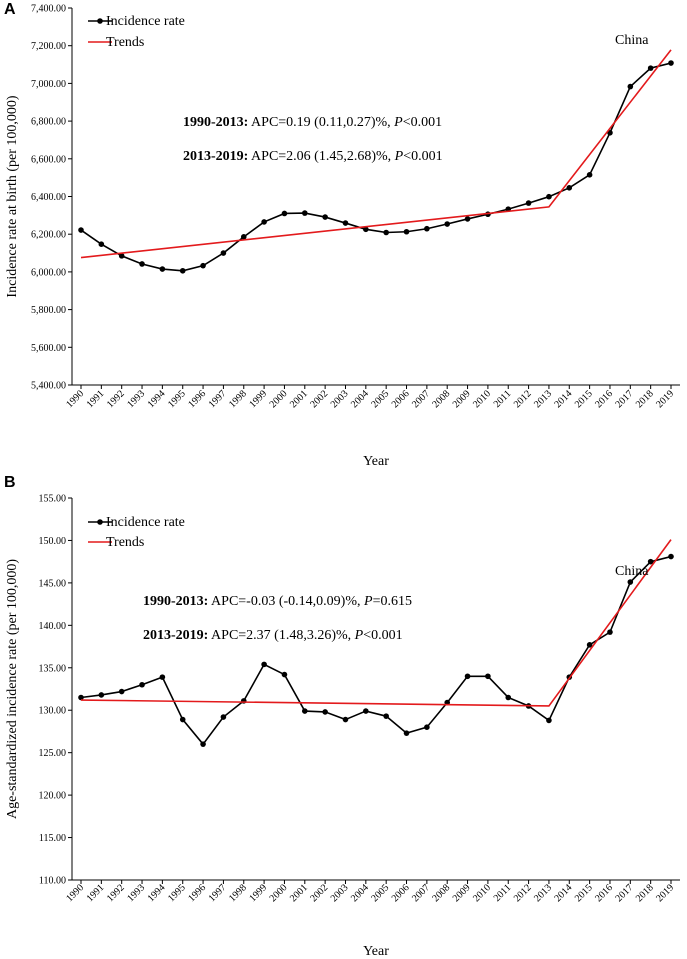  Describe the element at coordinates (175, 601) in the screenshot. I see `apc-period: 1990-2013:` at that location.